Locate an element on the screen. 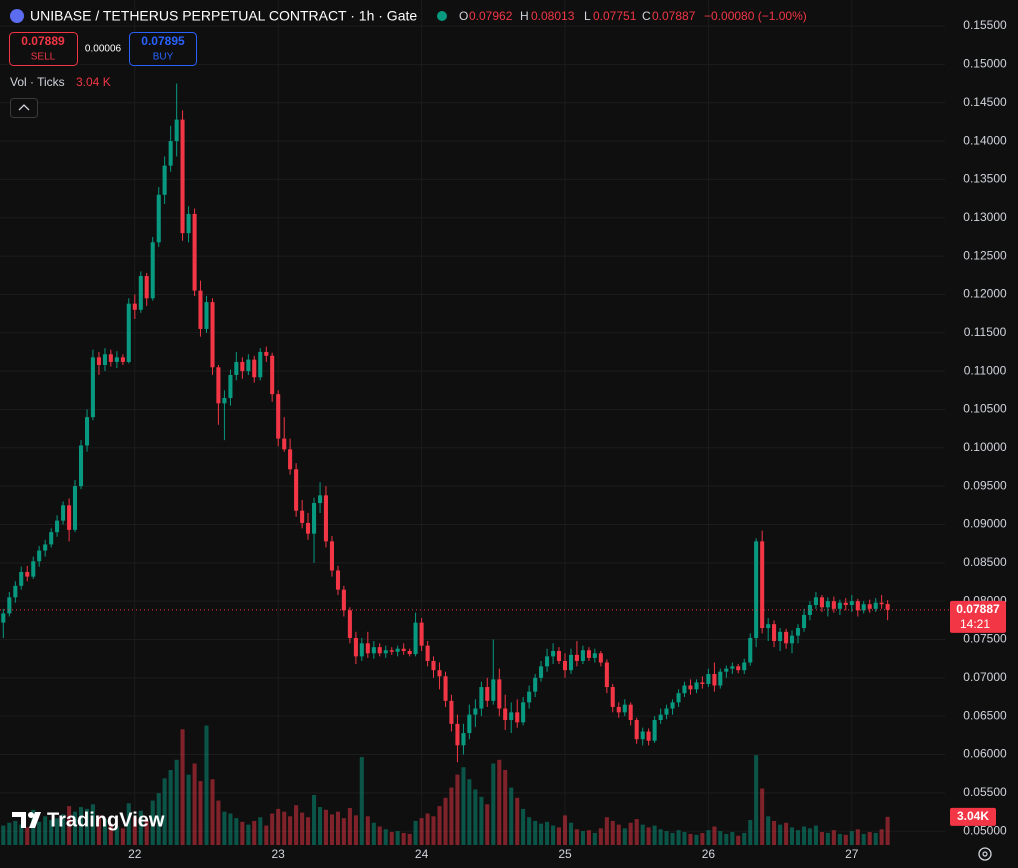 The image size is (1018, 868). buy-label: BUY is located at coordinates (163, 57).